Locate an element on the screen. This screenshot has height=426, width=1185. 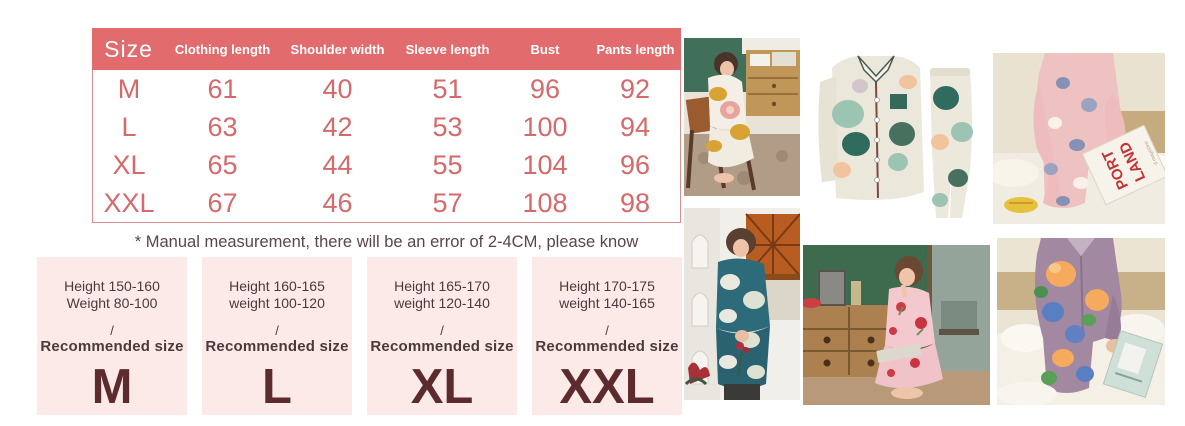
recommended-size-value: XL is located at coordinates (442, 387).